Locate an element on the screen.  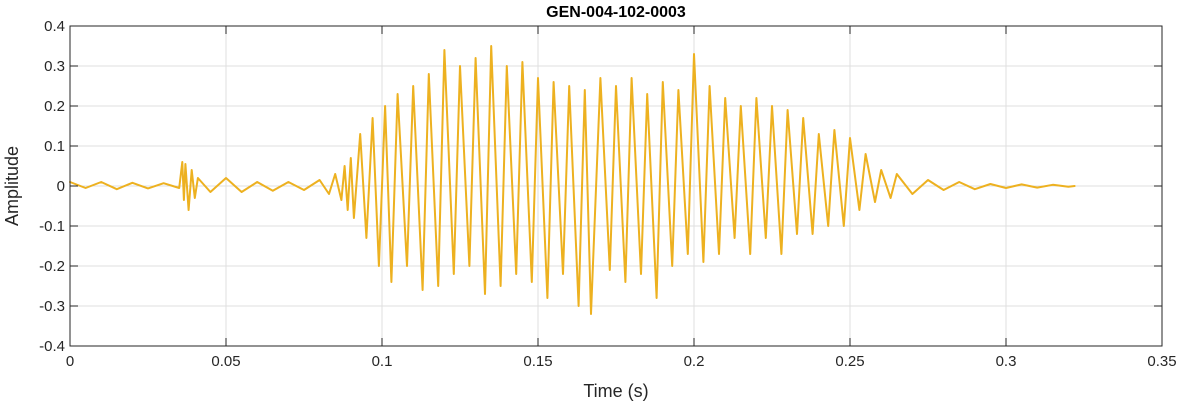
y-tick-label: -0.3 is located at coordinates (52, 306).